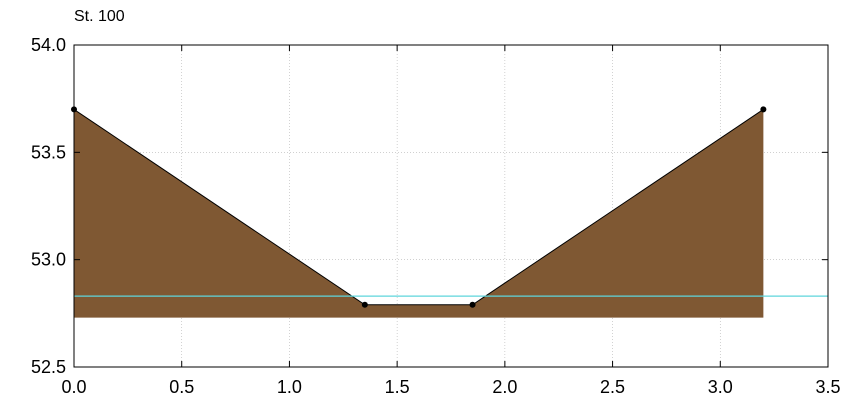 This screenshot has height=411, width=843. I want to click on x-tick-label: 0.0, so click(73, 387).